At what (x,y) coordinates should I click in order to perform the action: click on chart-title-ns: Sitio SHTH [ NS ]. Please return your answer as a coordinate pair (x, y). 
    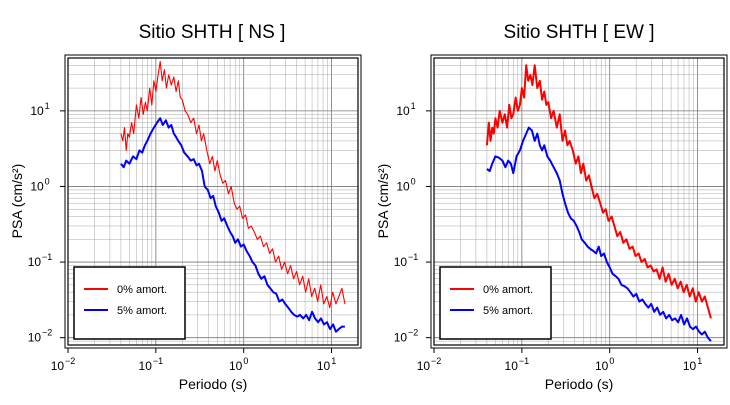
    Looking at the image, I should click on (212, 32).